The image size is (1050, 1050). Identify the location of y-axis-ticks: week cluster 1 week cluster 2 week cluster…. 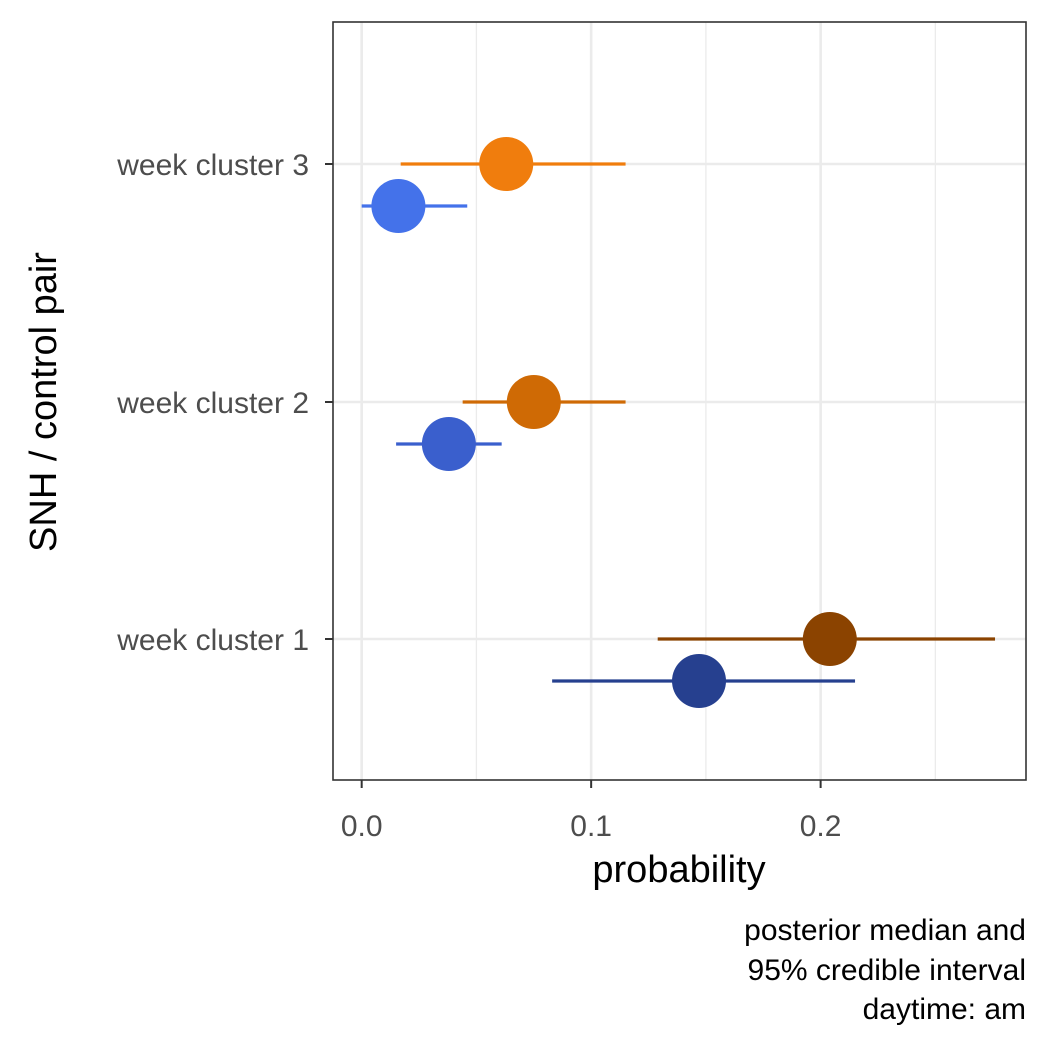
(224, 403).